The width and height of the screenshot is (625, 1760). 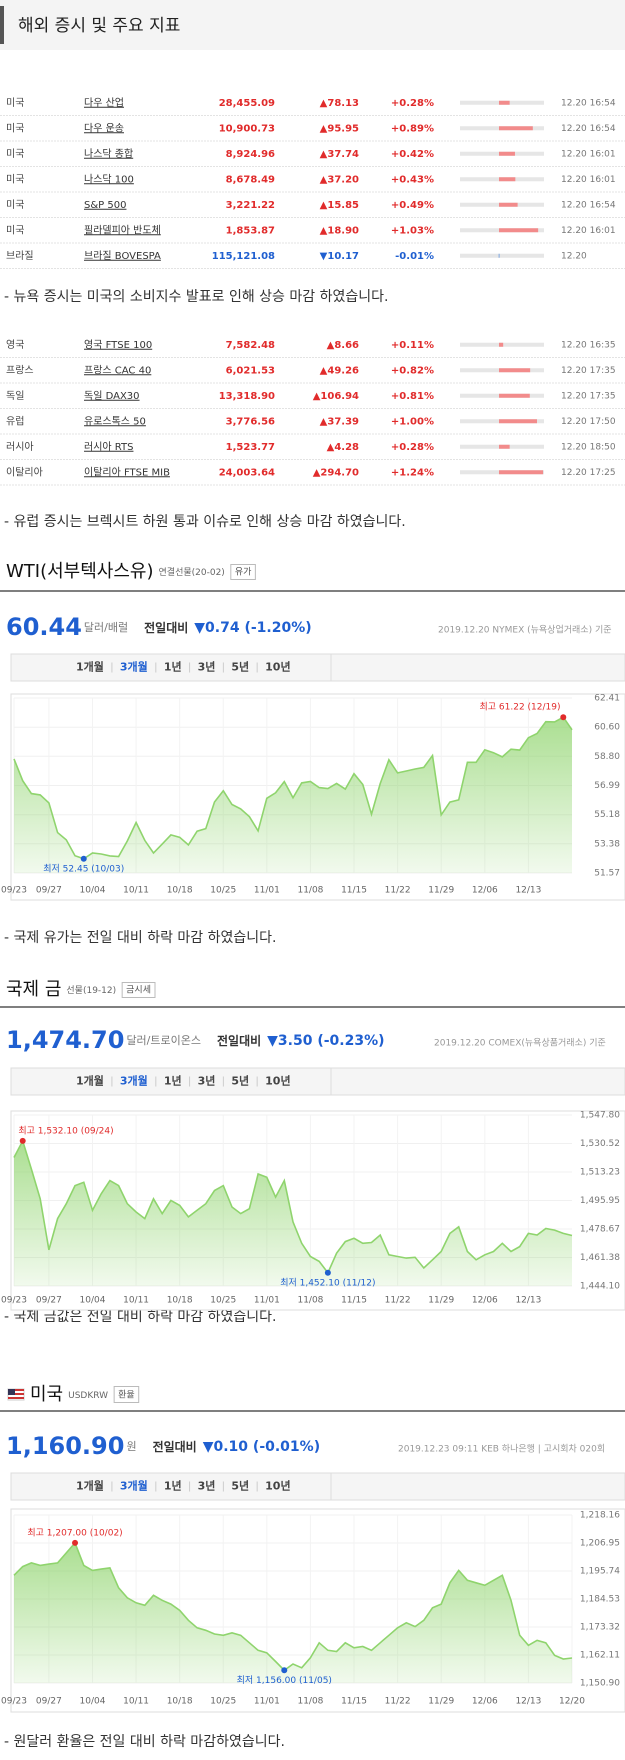 What do you see at coordinates (163, 1446) in the screenshot?
I see `price-row: 1,160.90 원 전일대비 ▼0.10 (-0.01%)` at bounding box center [163, 1446].